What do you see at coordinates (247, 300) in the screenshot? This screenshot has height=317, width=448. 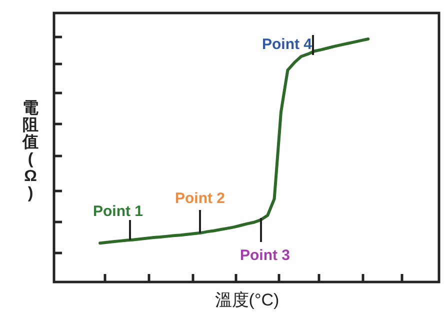 I see `x-axis-title: 溫度(°C)` at bounding box center [247, 300].